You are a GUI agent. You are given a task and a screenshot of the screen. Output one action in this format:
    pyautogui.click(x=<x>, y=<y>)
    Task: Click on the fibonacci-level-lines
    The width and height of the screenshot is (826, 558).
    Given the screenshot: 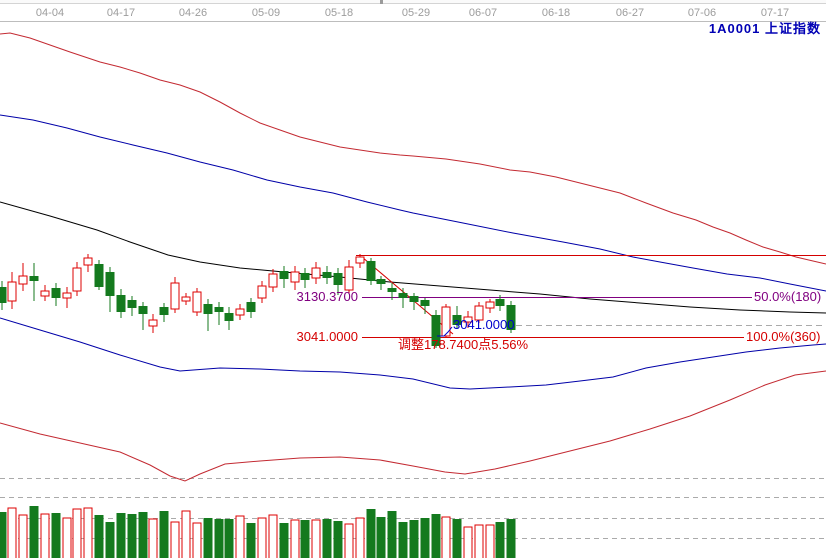 What is the action you would take?
    pyautogui.click(x=591, y=296)
    